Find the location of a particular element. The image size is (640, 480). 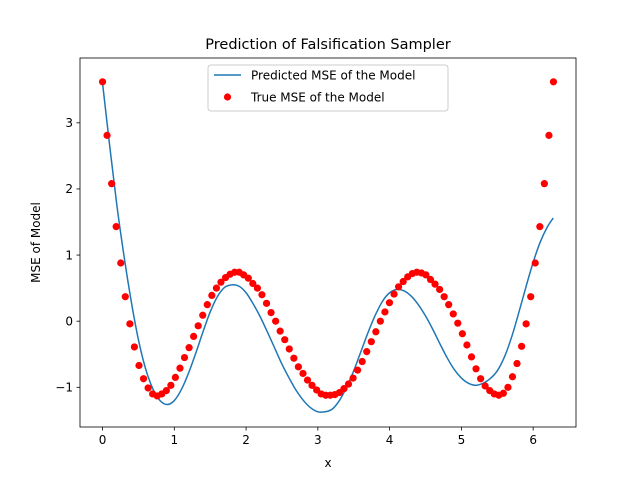

x-tick-label: 4 is located at coordinates (390, 440).